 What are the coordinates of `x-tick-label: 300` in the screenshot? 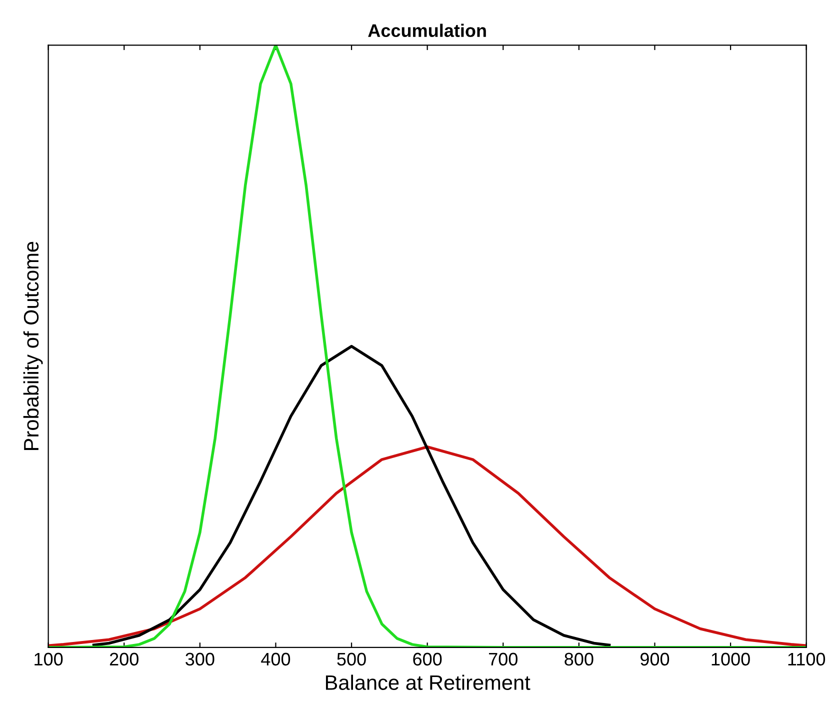 It's located at (200, 659).